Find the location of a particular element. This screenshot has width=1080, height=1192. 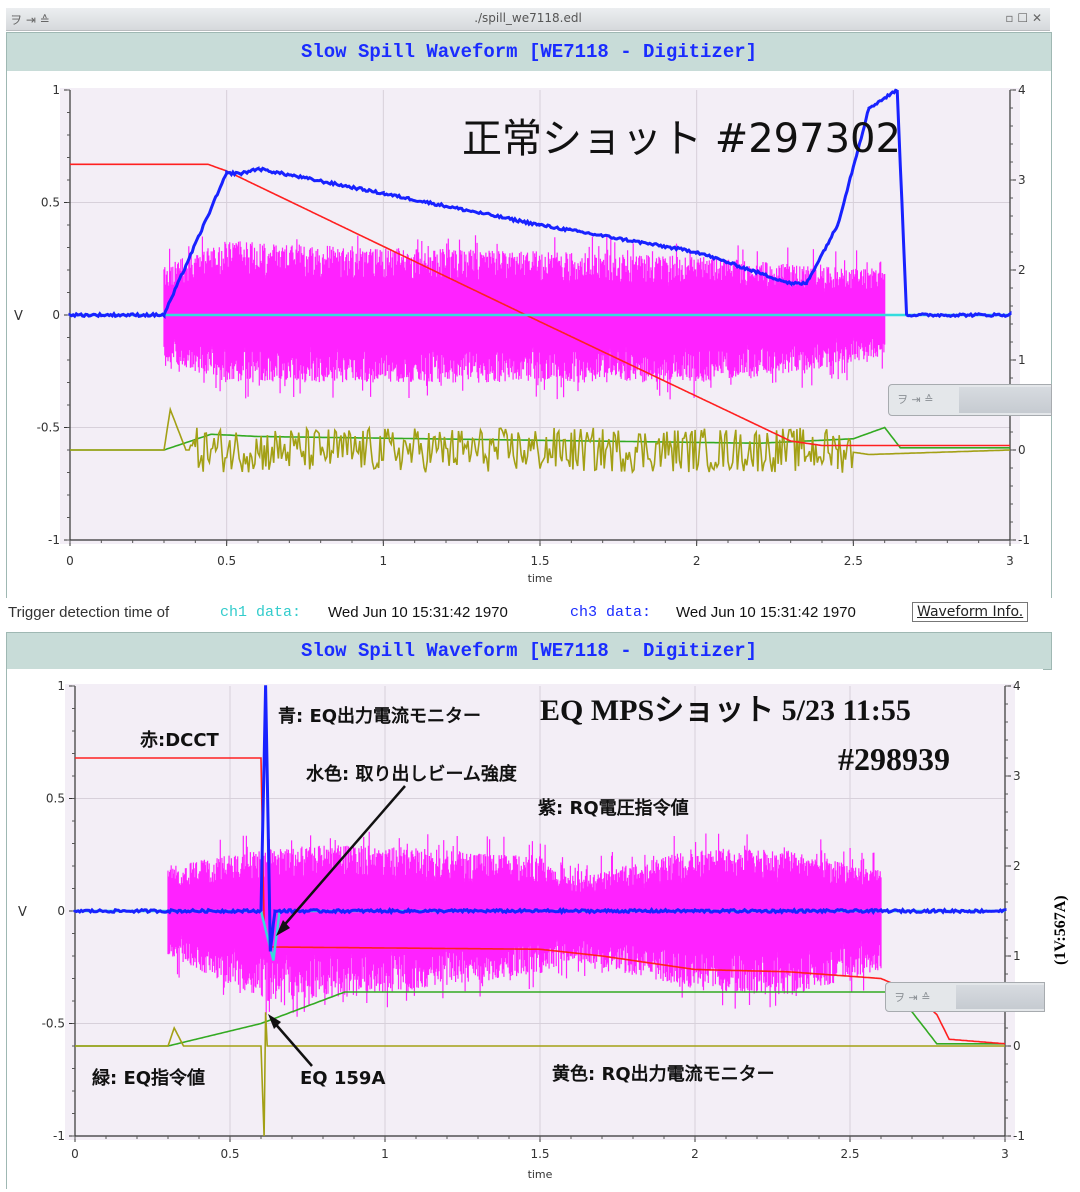

panel2-title: Slow Spill Waveform [WE7118 - Digitizer] is located at coordinates (529, 651).